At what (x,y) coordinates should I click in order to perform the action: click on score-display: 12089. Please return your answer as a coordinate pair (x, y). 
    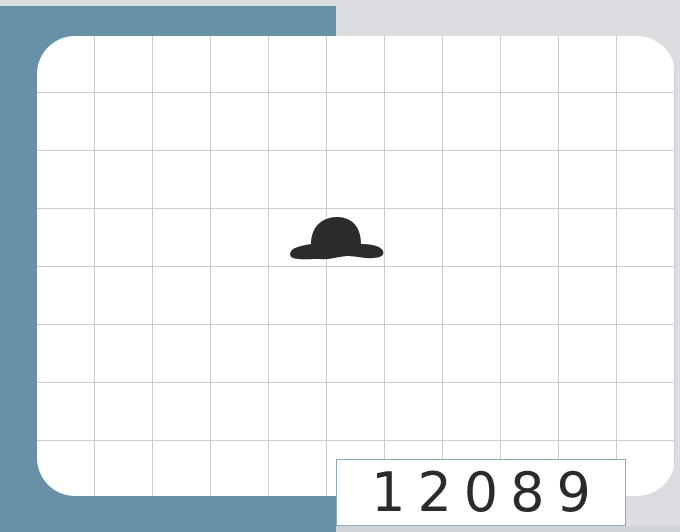
    Looking at the image, I should click on (481, 492).